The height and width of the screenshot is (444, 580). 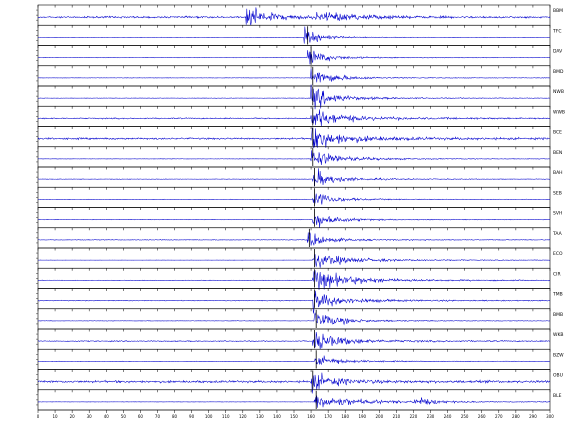 What do you see at coordinates (556, 31) in the screenshot?
I see `station-label: TFC` at bounding box center [556, 31].